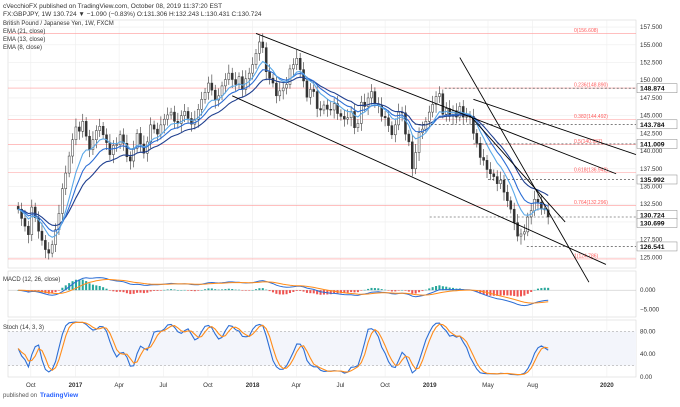 Image resolution: width=680 pixels, height=407 pixels. What do you see at coordinates (651, 98) in the screenshot?
I see `price-tick-label: 147.500` at bounding box center [651, 98].